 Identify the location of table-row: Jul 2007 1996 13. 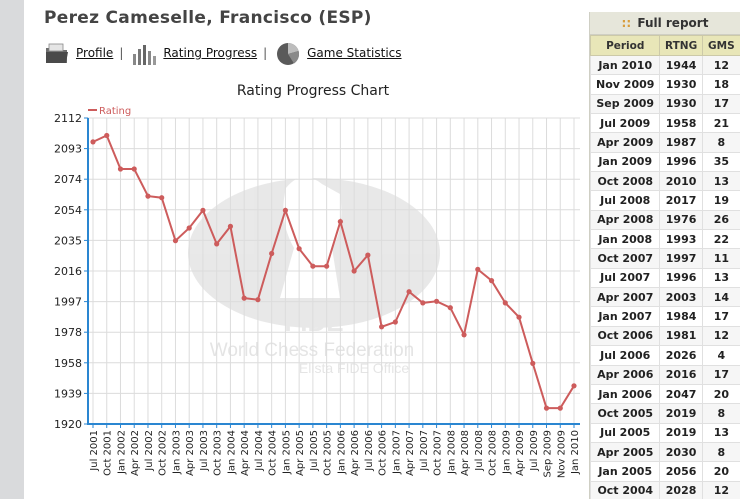
(665, 278).